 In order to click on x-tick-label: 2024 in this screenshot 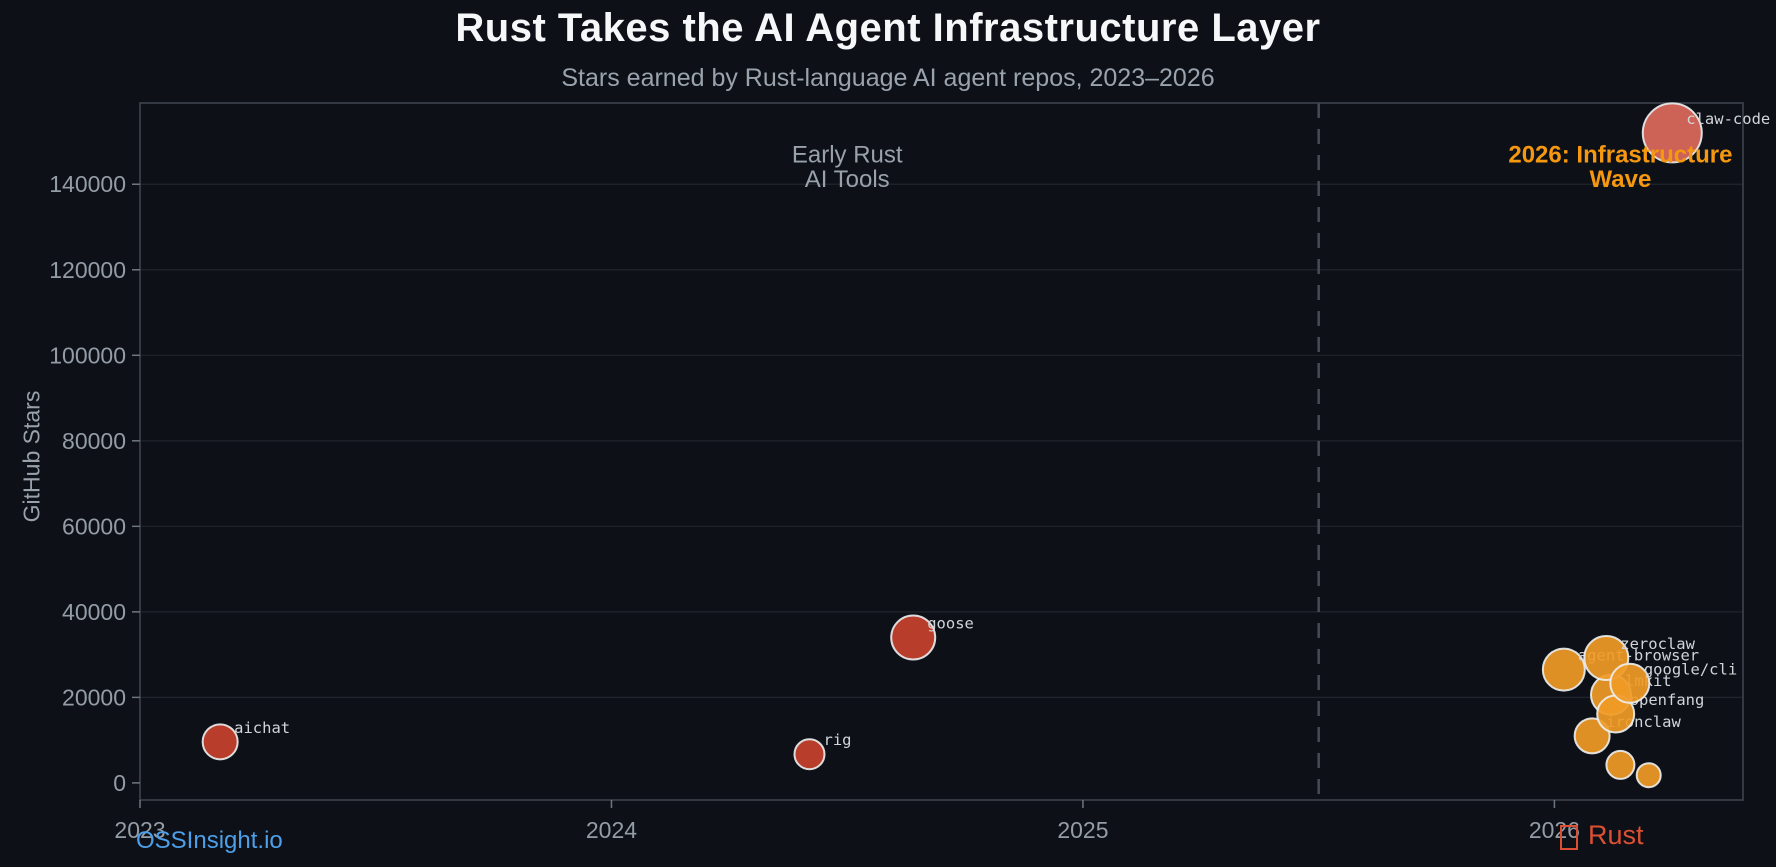, I will do `click(611, 830)`.